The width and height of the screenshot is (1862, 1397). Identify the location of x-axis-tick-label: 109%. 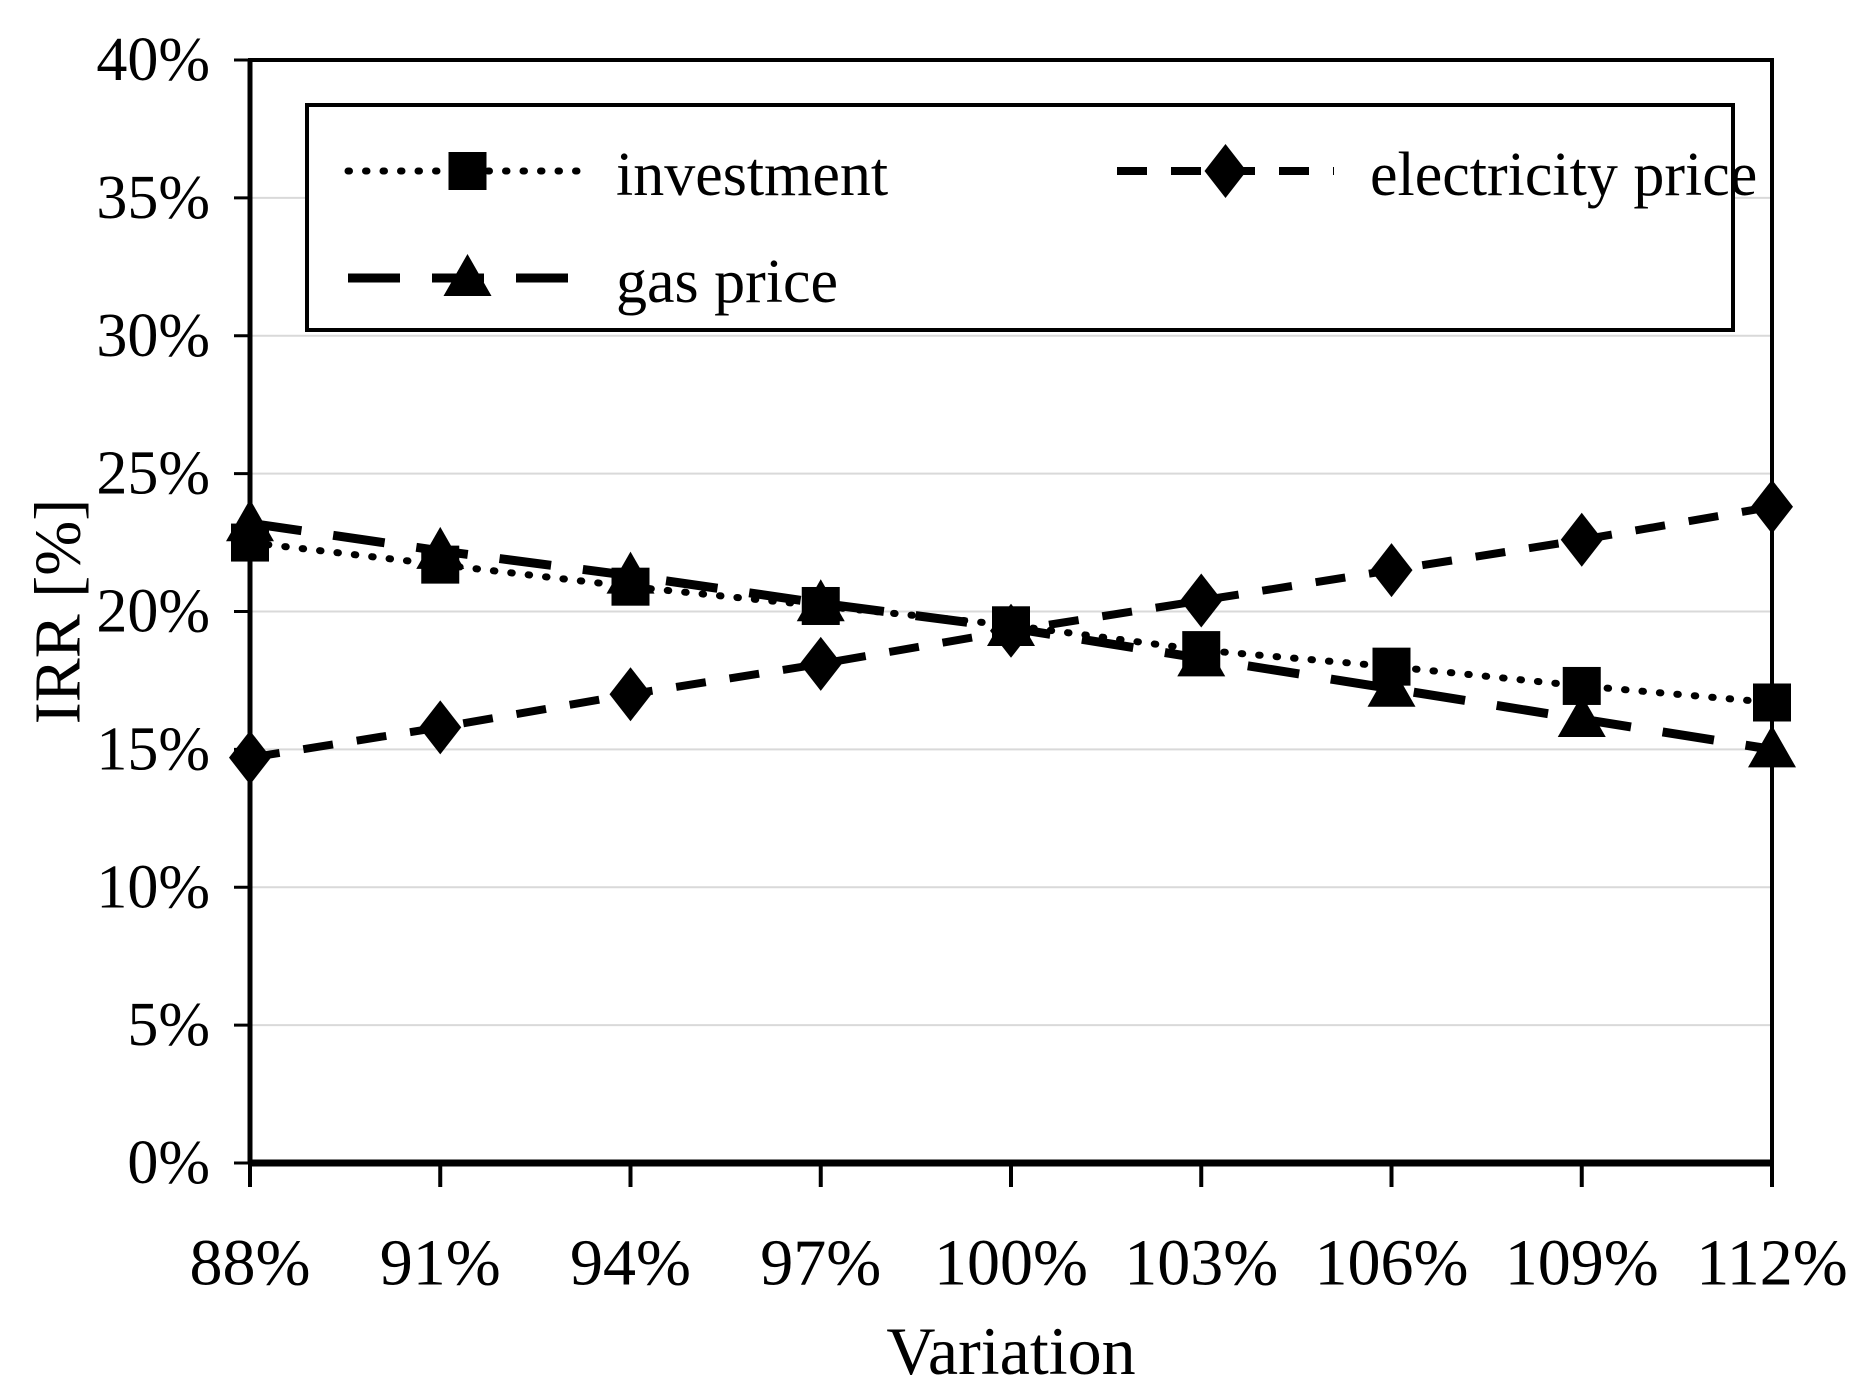
(1582, 1263).